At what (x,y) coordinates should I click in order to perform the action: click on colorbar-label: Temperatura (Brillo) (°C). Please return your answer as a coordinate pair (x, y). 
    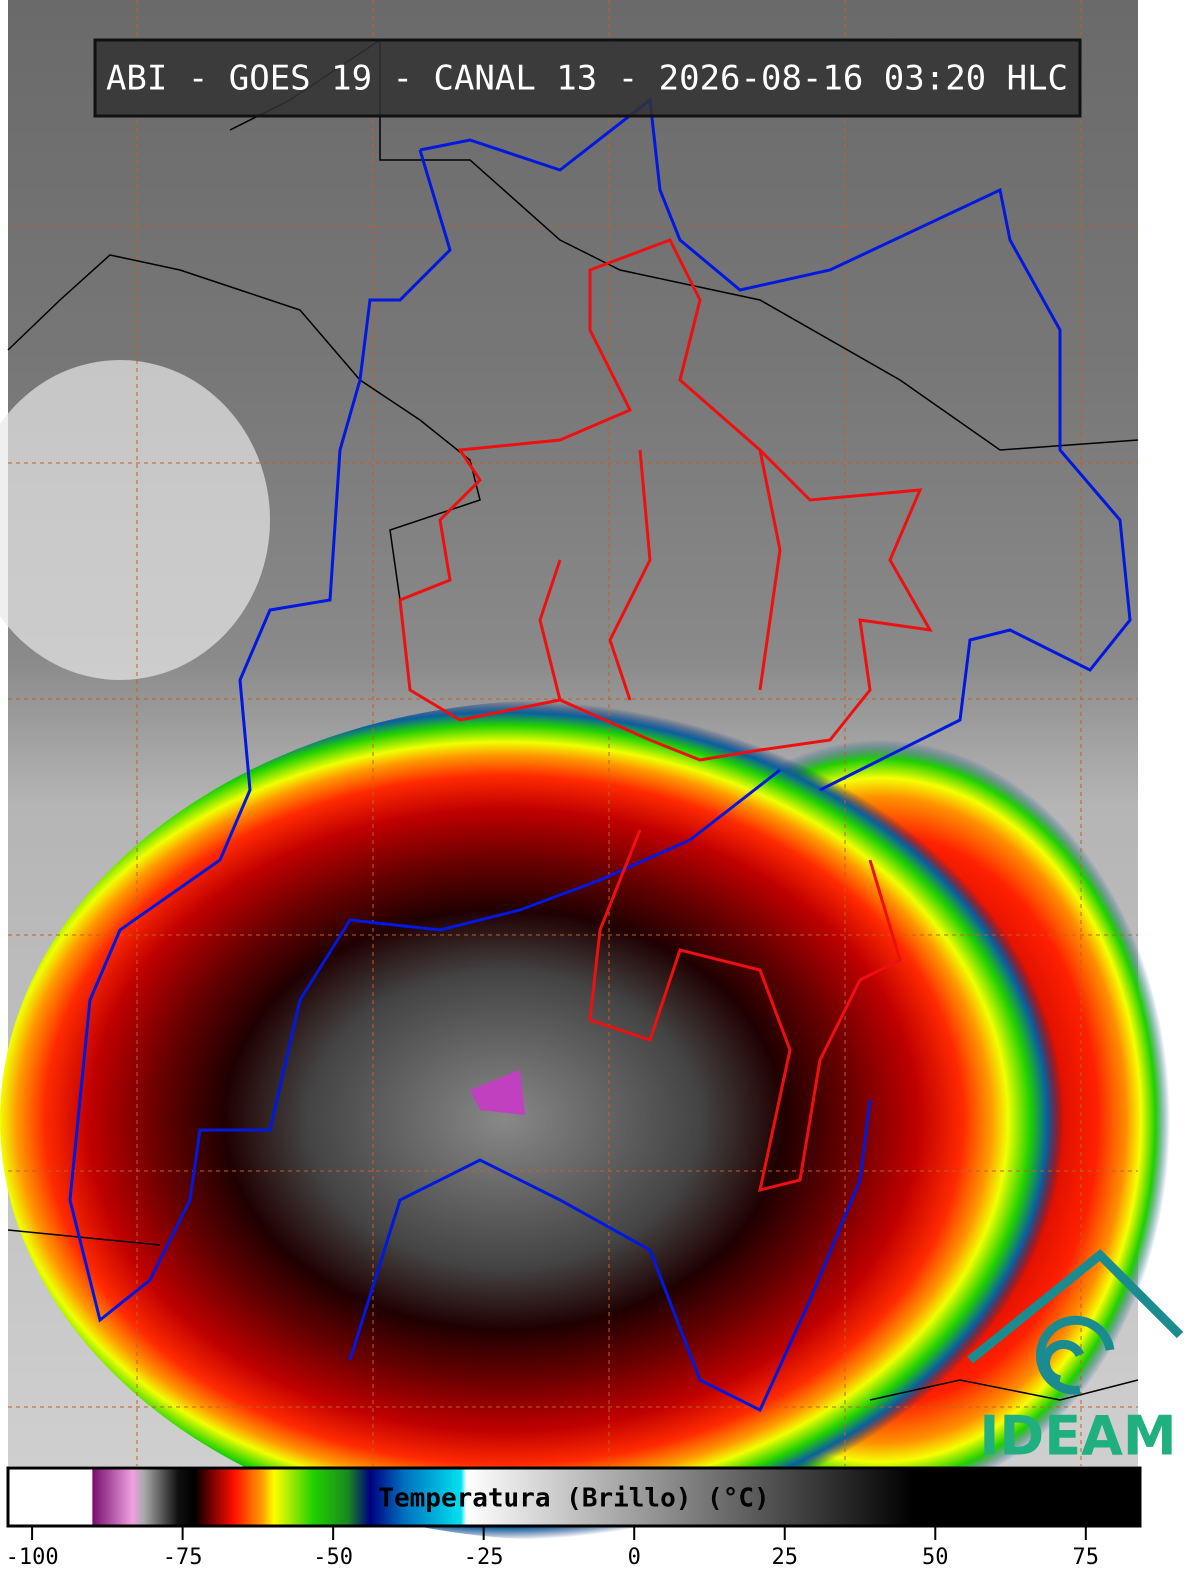
    Looking at the image, I should click on (573, 1499).